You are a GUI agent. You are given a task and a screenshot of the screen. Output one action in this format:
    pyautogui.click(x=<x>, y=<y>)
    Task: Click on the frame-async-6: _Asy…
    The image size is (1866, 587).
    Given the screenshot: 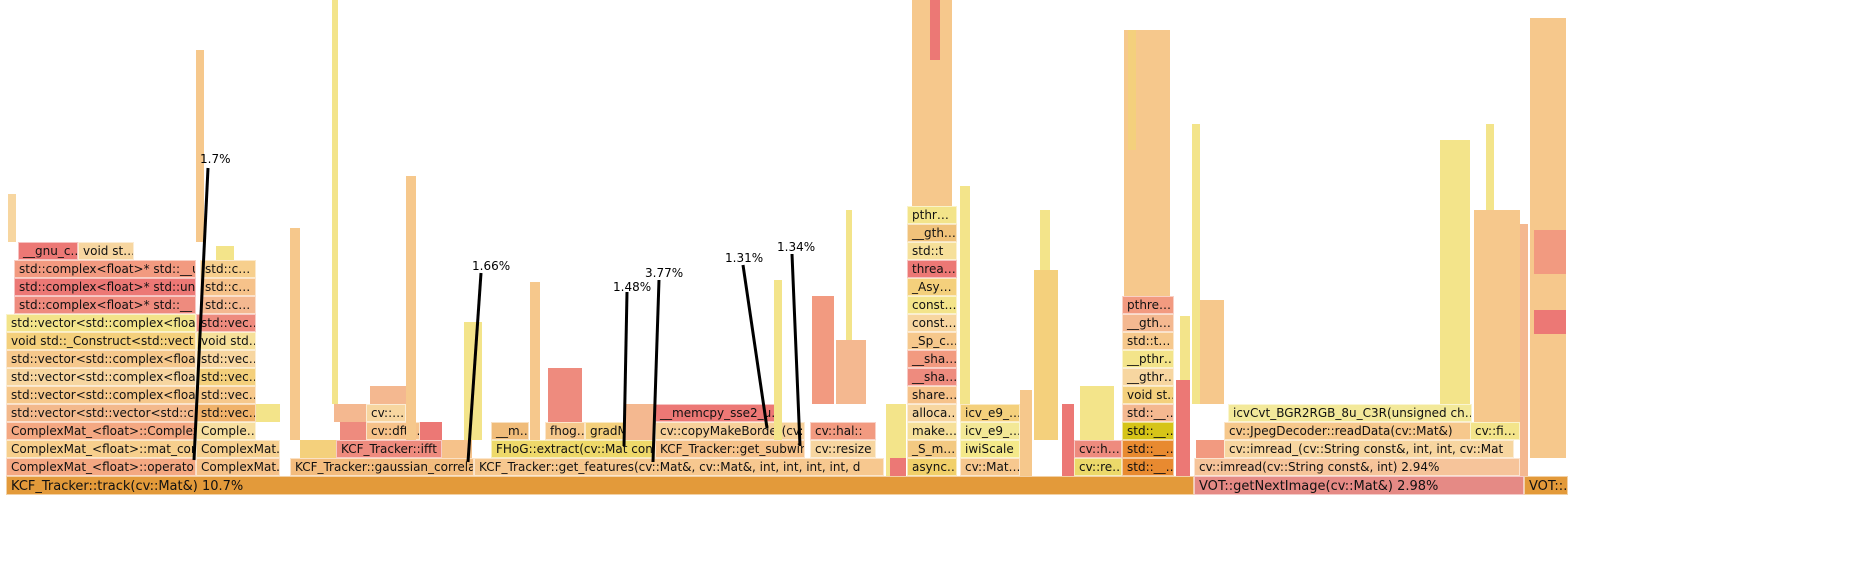 What is the action you would take?
    pyautogui.click(x=932, y=287)
    